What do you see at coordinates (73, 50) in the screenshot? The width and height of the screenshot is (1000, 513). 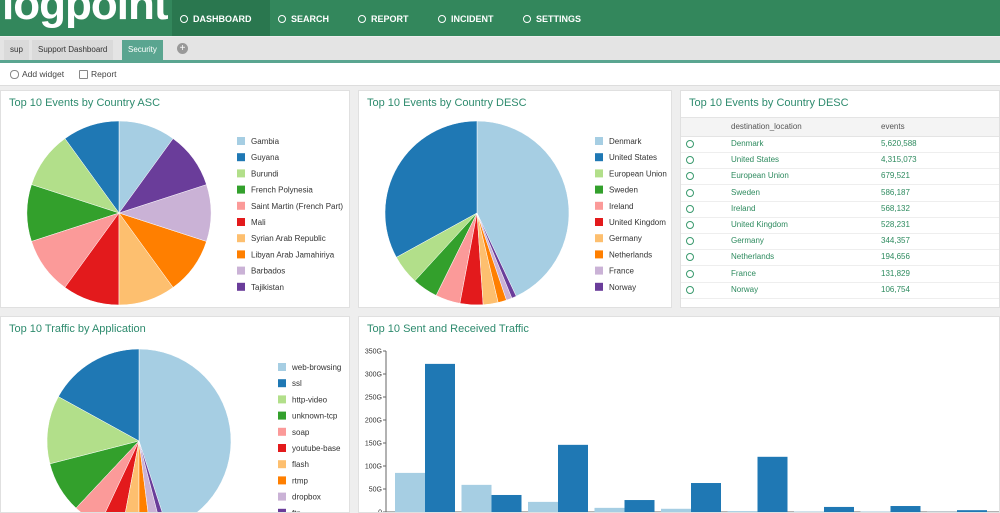 I see `tab: Support Dashboard` at bounding box center [73, 50].